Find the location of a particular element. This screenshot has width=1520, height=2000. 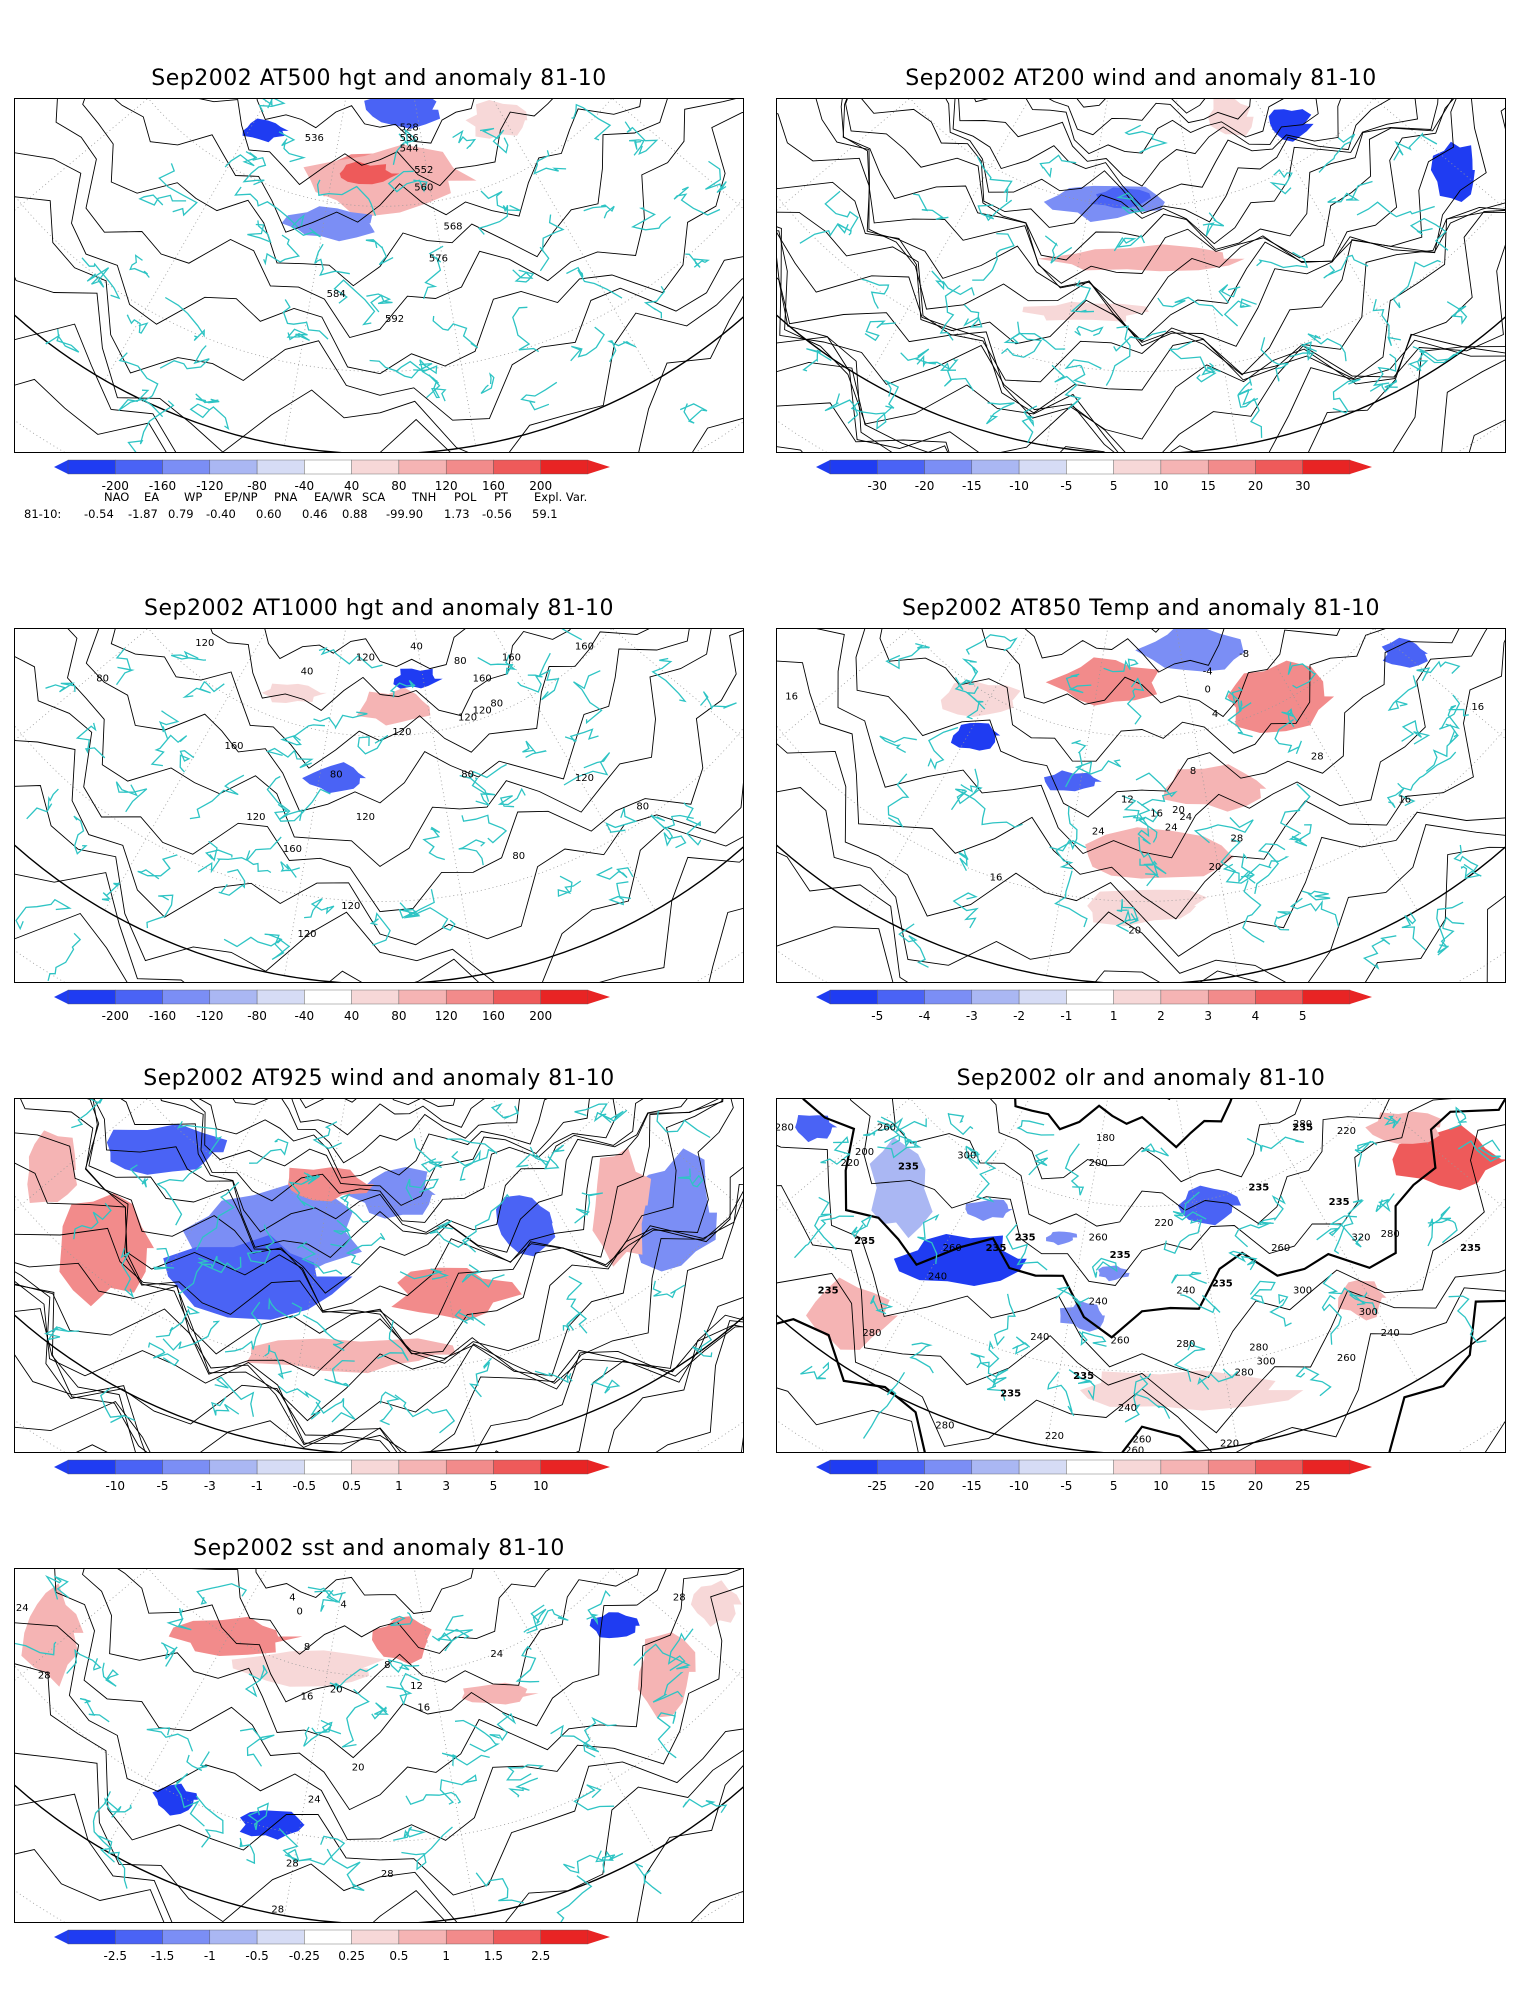

contour-label: 300 is located at coordinates (1266, 1362).